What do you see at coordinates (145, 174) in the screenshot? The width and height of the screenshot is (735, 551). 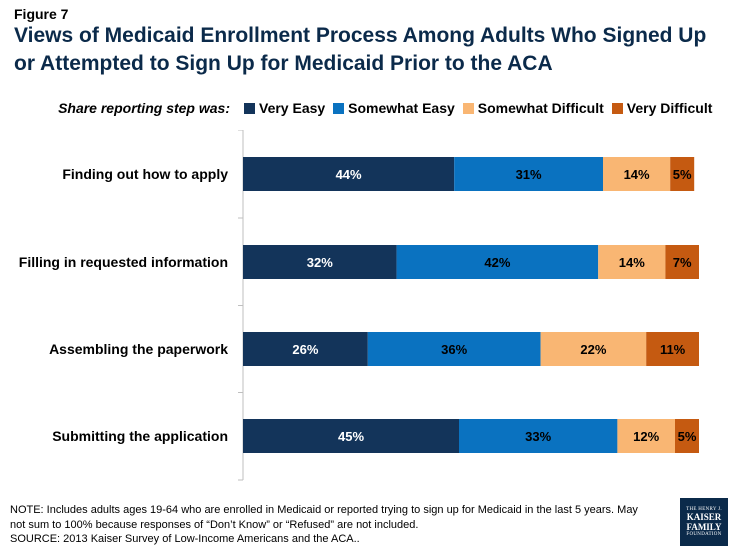 I see `category-label-finding-out-how-to-apply: Finding out how to apply` at bounding box center [145, 174].